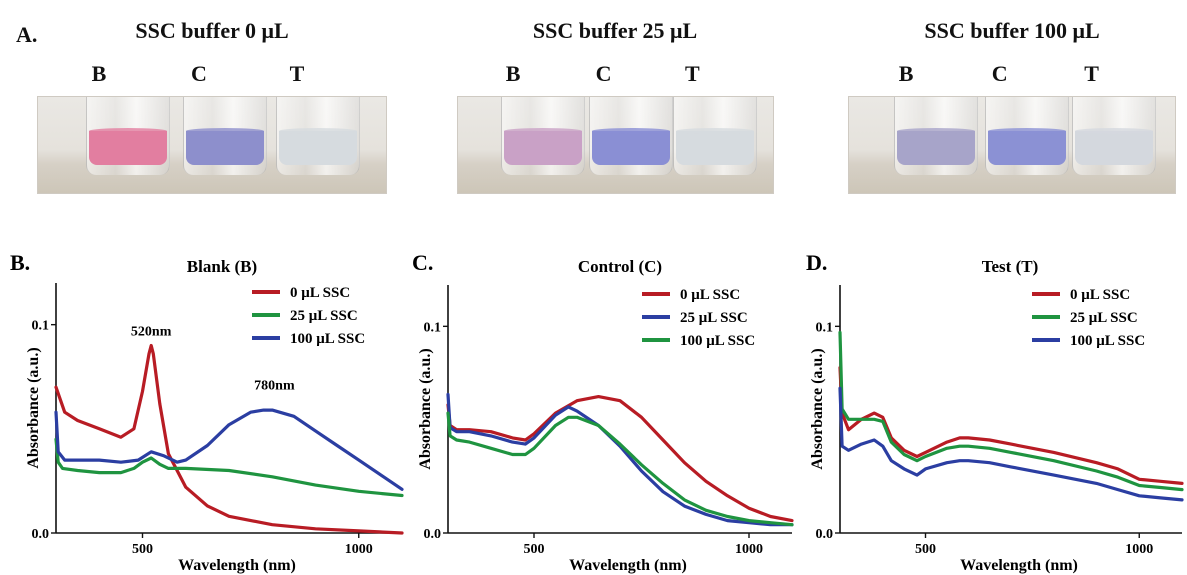 This screenshot has width=1187, height=575. I want to click on panel-a-letter: A., so click(27, 34).